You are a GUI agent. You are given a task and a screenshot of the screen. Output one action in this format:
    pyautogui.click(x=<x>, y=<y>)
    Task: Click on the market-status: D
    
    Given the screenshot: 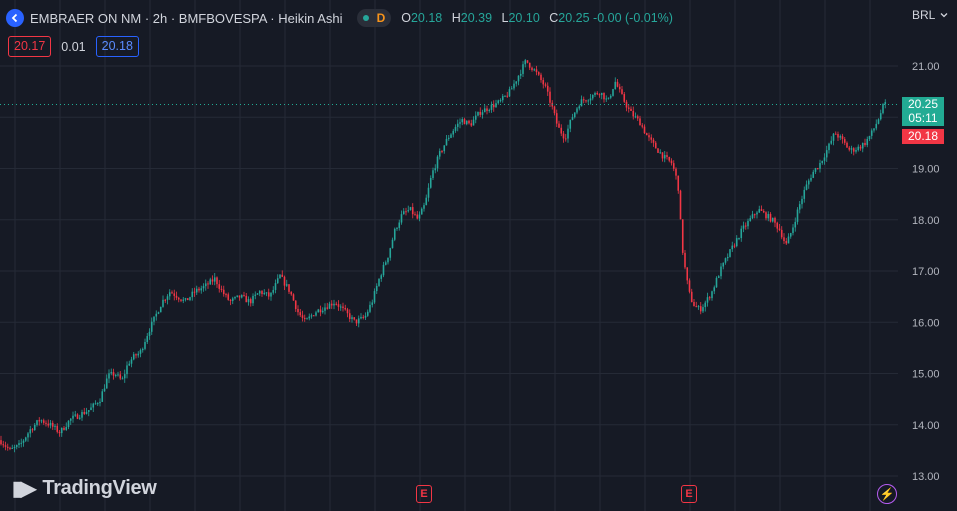 What is the action you would take?
    pyautogui.click(x=374, y=18)
    